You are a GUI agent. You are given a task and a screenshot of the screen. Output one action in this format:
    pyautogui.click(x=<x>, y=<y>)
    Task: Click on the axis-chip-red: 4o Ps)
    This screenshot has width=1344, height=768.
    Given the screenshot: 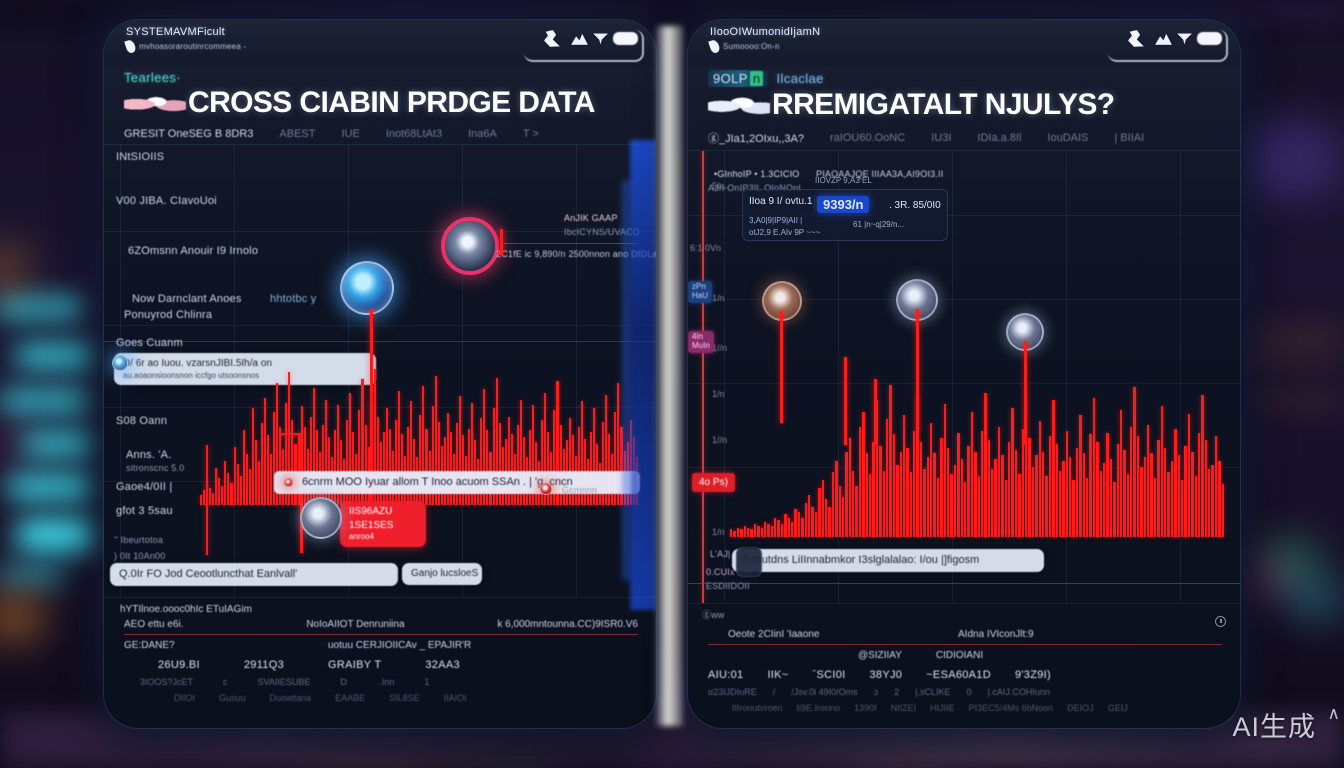 What is the action you would take?
    pyautogui.click(x=713, y=482)
    